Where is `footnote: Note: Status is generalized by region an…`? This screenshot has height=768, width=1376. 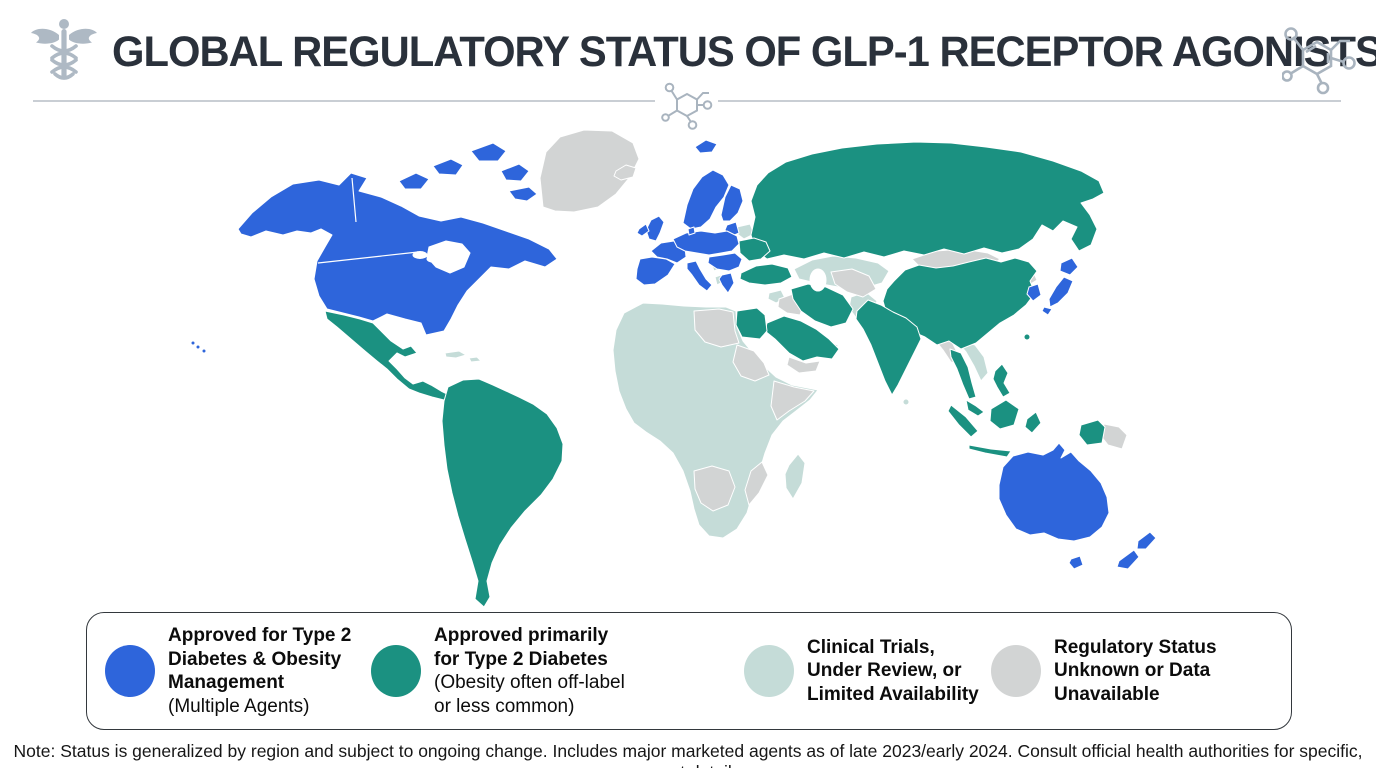 footnote: Note: Status is generalized by region an… is located at coordinates (688, 754).